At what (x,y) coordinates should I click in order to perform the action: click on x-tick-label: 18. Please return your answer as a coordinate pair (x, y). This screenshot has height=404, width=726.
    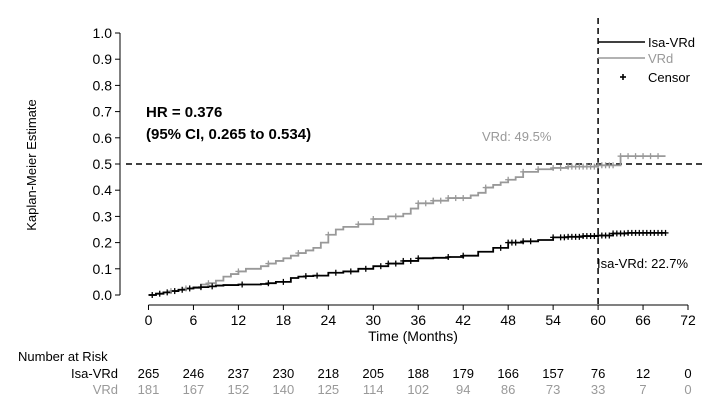
    Looking at the image, I should click on (284, 320).